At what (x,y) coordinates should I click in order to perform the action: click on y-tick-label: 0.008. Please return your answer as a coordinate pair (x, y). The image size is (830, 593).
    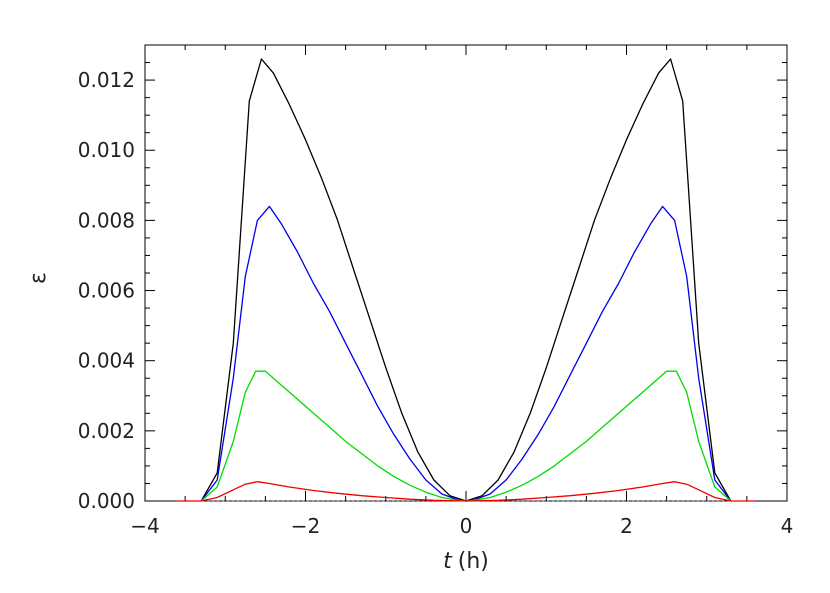
    Looking at the image, I should click on (106, 220).